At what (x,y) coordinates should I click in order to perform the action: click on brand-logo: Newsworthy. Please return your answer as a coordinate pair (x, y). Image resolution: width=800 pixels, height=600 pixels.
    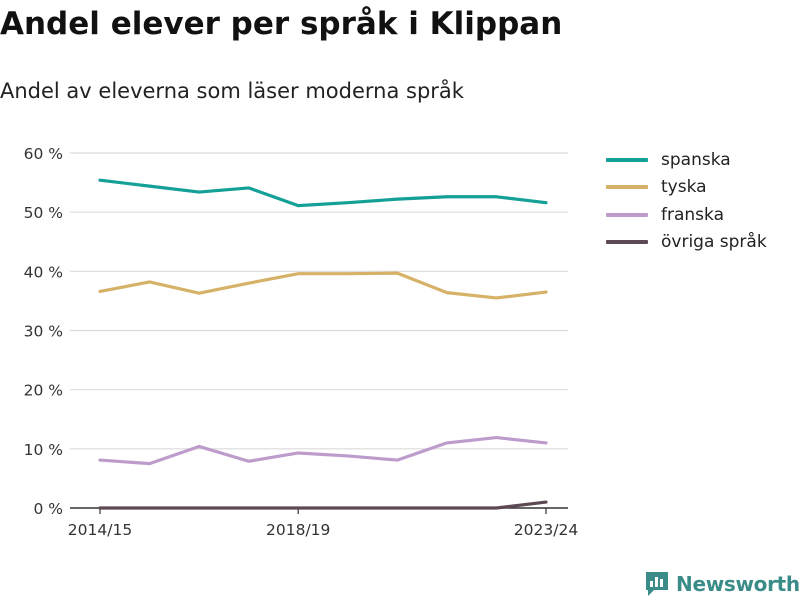
    Looking at the image, I should click on (722, 584).